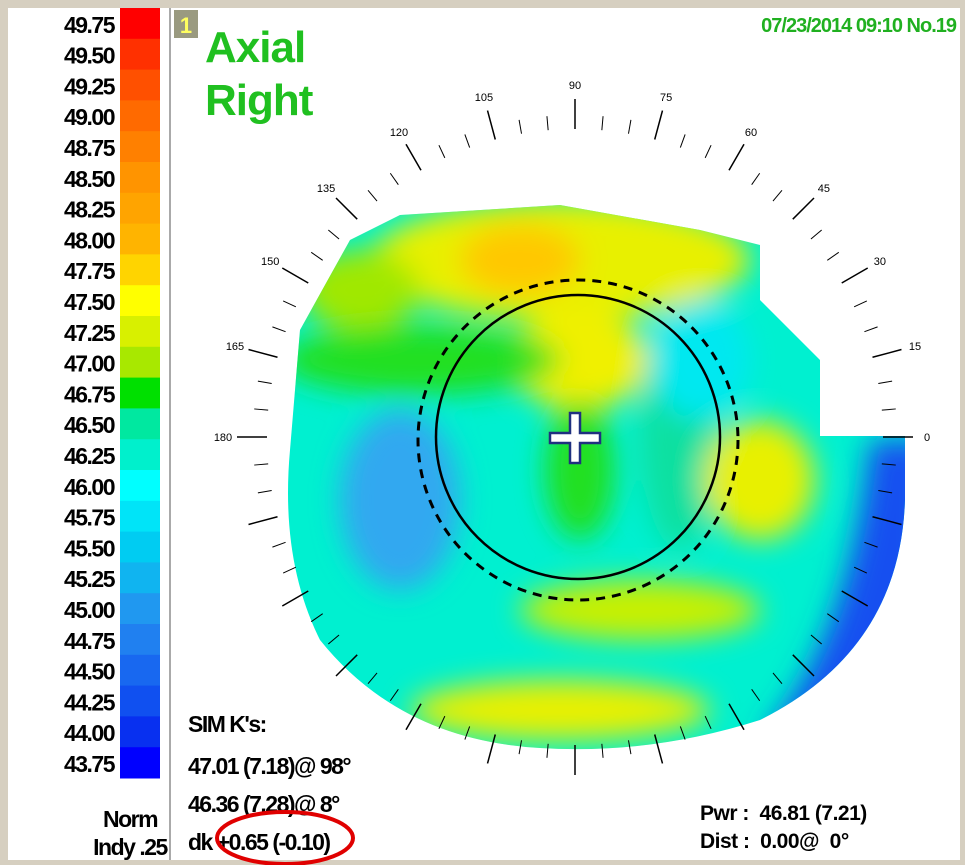 The image size is (965, 865). Describe the element at coordinates (89, 56) in the screenshot. I see `scale-label: 49.50` at that location.